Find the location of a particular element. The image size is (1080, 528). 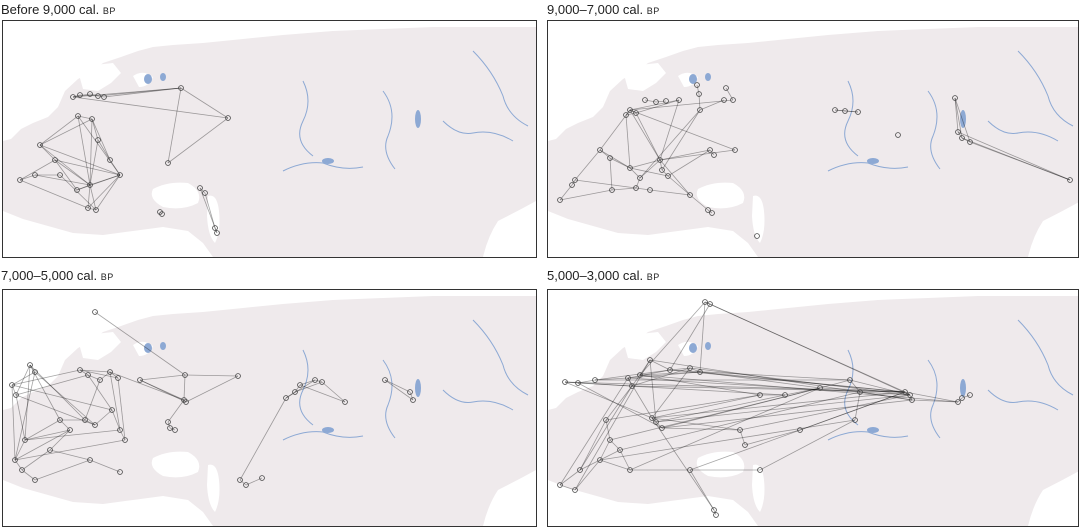

sites is located at coordinates (212, 398).